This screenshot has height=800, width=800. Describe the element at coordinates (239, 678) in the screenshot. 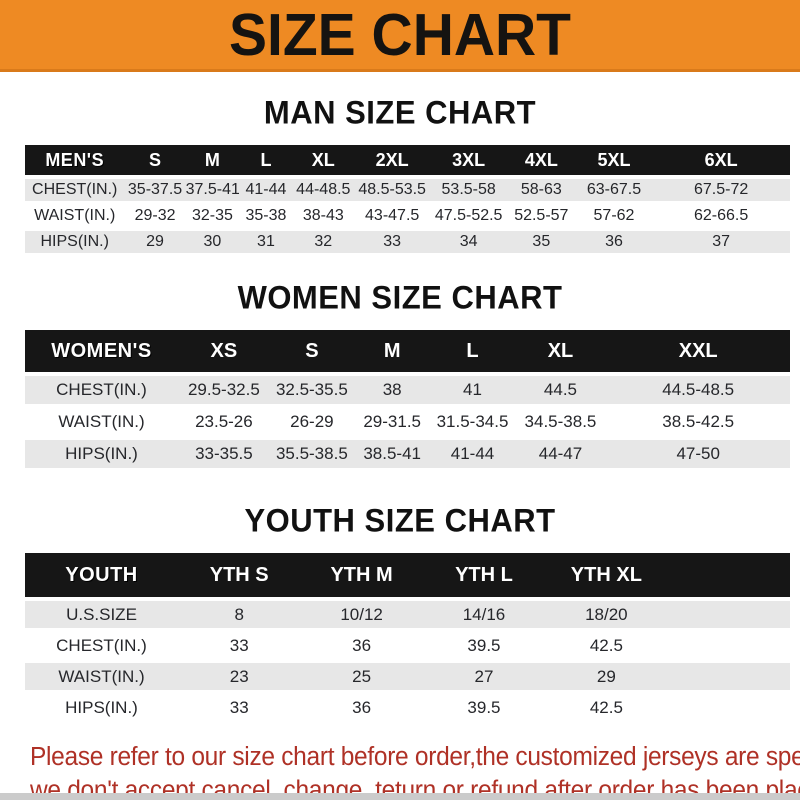

I see `measurement-value: 23` at that location.